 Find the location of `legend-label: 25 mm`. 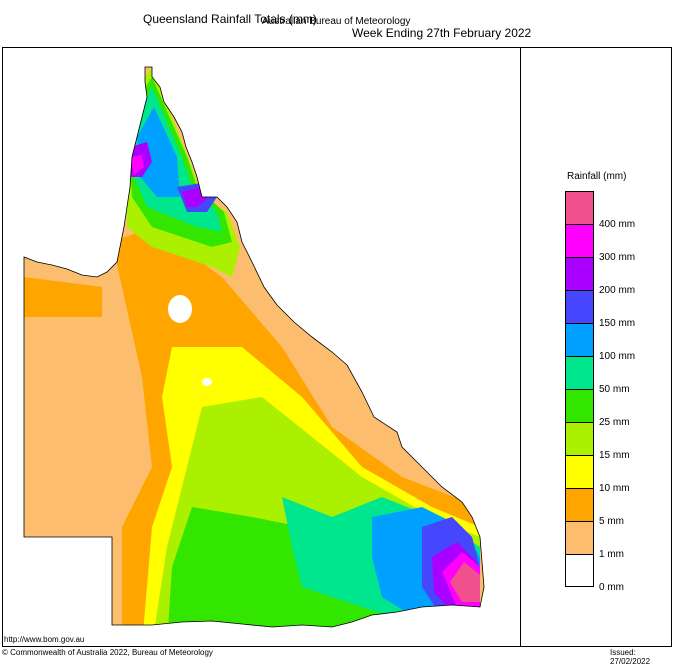

legend-label: 25 mm is located at coordinates (614, 422).